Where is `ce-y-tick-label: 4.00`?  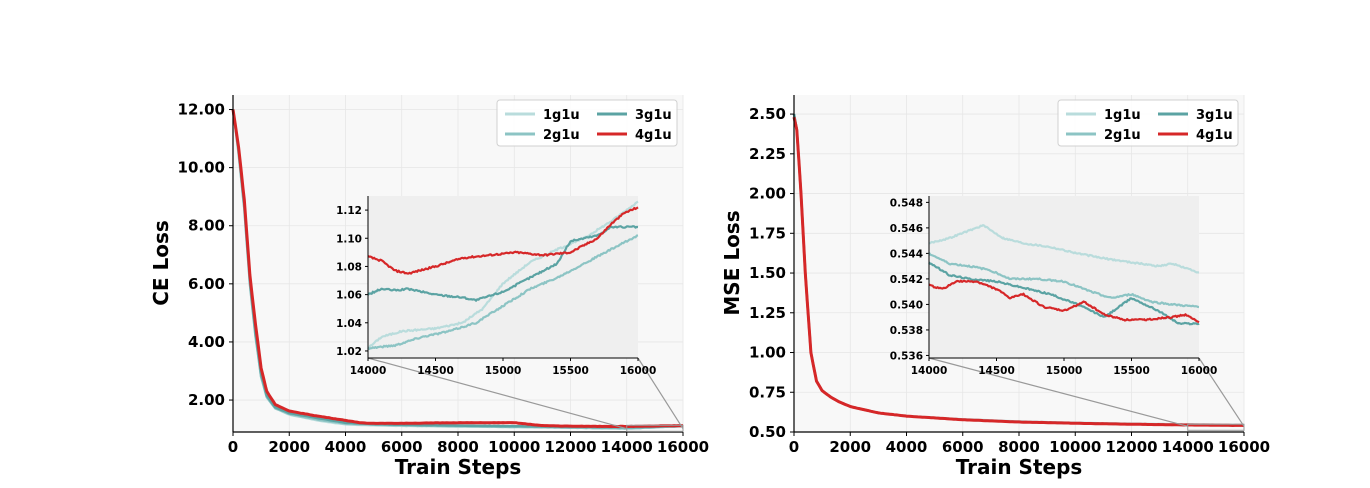 ce-y-tick-label: 4.00 is located at coordinates (206, 342).